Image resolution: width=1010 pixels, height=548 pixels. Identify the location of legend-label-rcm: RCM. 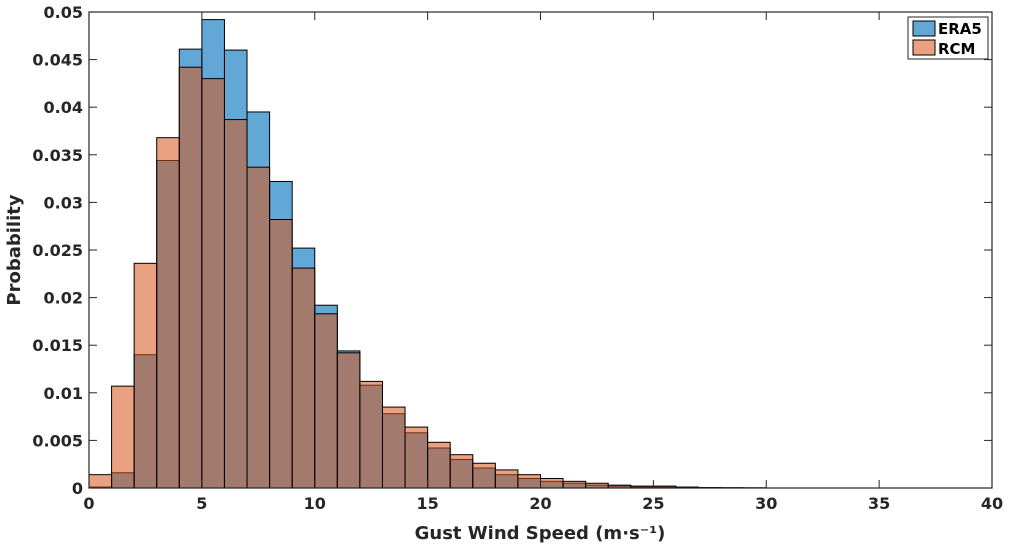
(957, 49).